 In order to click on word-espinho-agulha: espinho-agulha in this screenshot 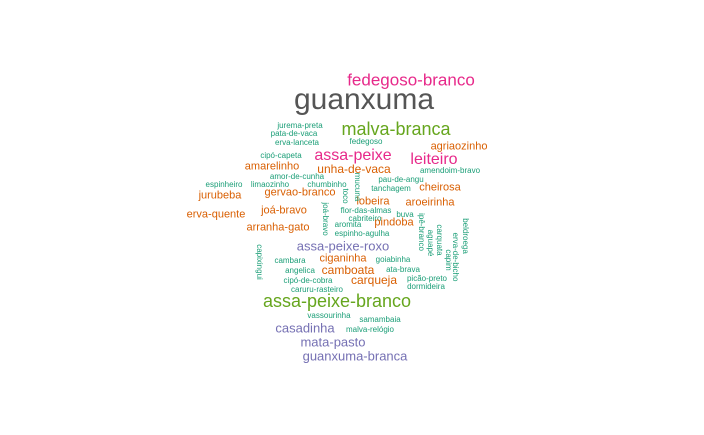, I will do `click(362, 233)`.